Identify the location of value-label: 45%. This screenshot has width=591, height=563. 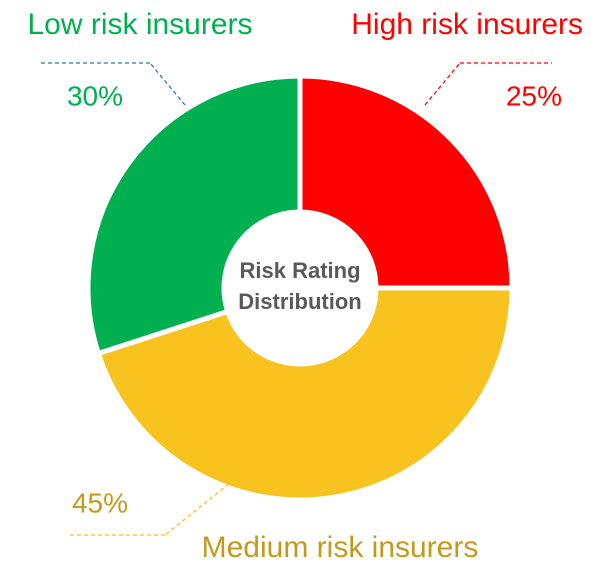
(100, 502).